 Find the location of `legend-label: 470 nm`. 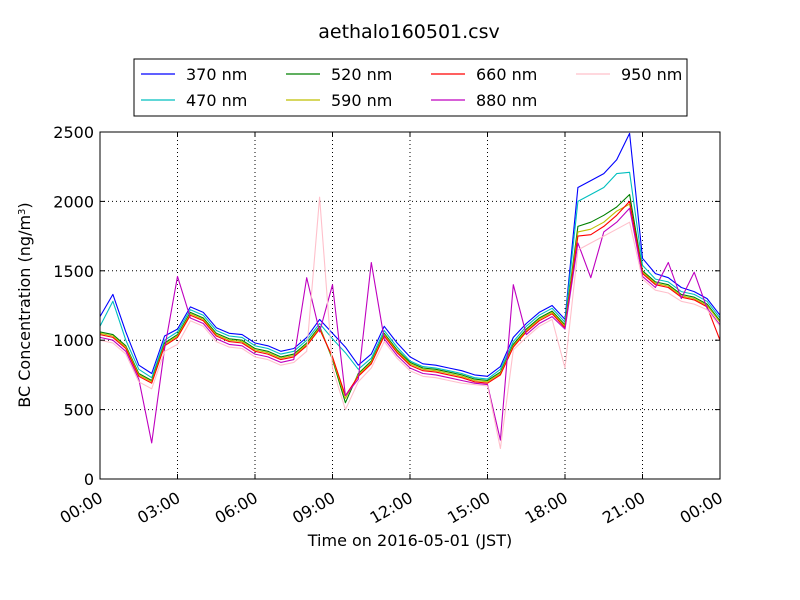

legend-label: 470 nm is located at coordinates (216, 100).